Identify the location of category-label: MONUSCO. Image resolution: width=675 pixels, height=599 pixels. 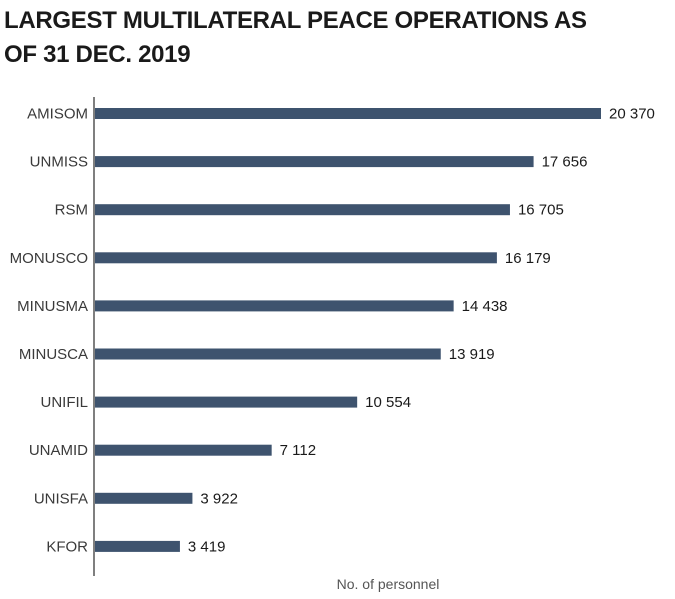
(49, 258).